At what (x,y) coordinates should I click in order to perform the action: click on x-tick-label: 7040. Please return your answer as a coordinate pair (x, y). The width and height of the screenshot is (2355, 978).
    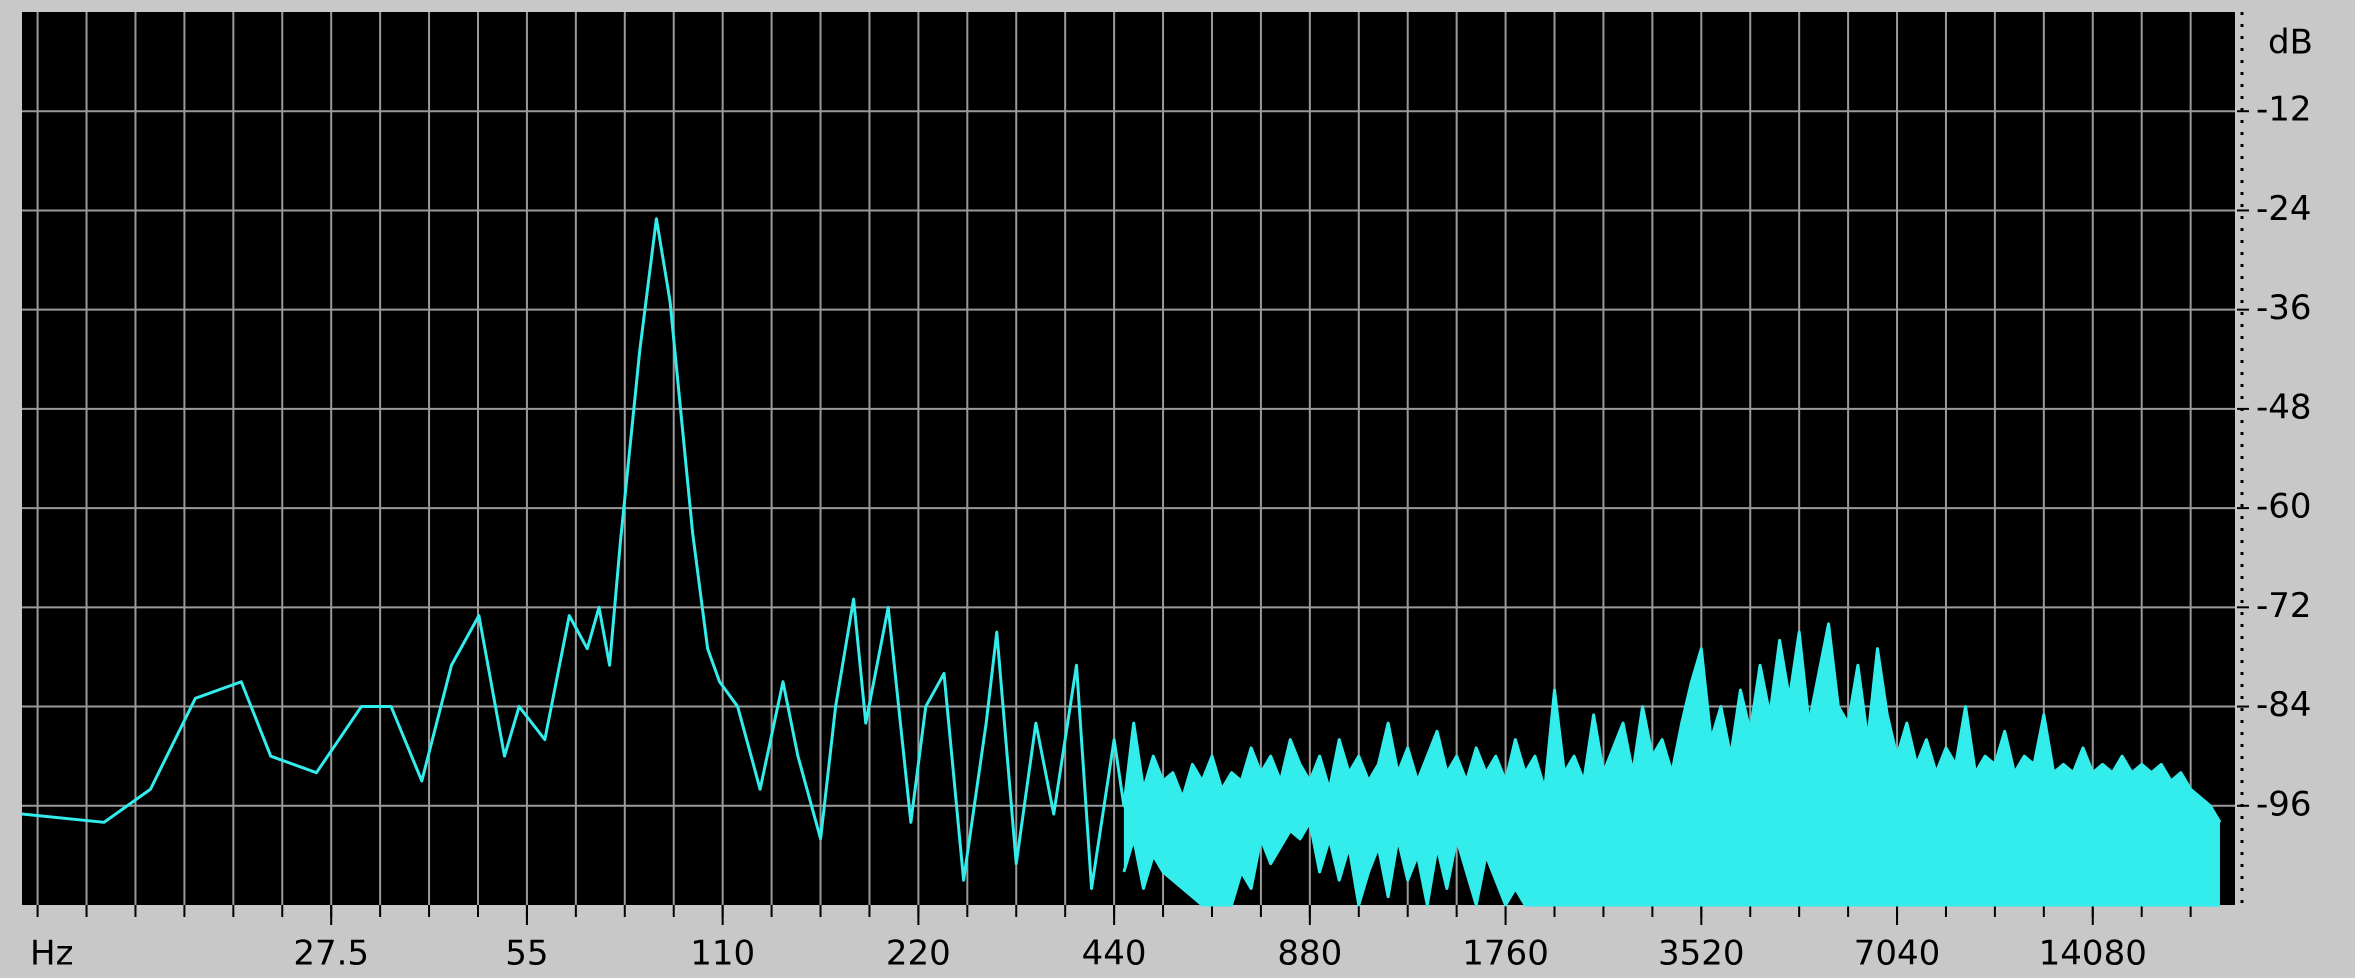
    Looking at the image, I should click on (1897, 954).